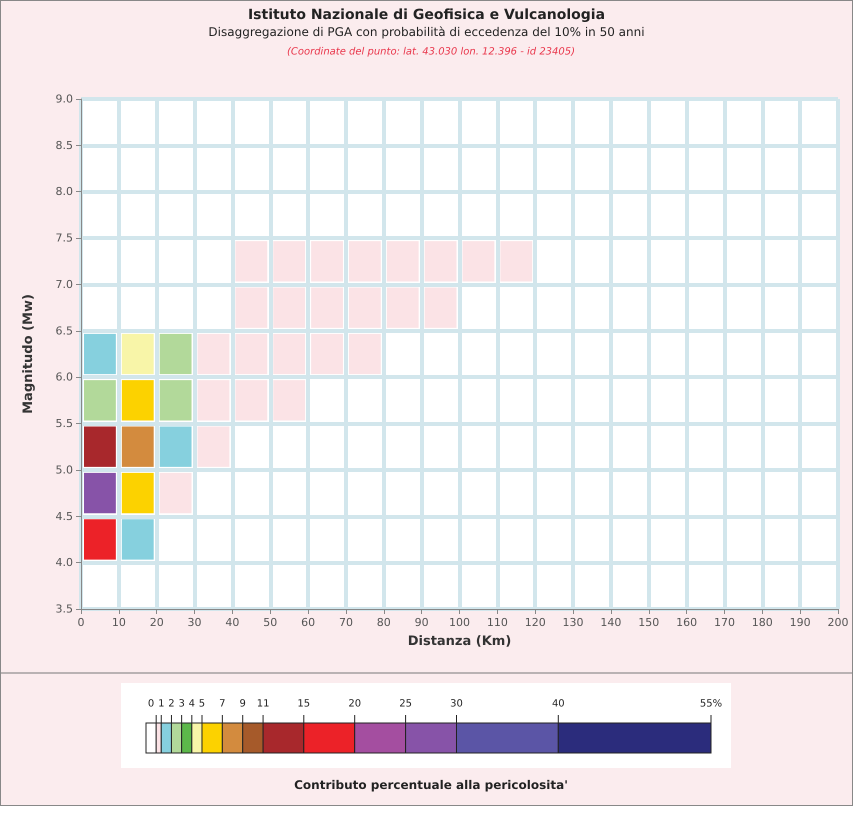 The height and width of the screenshot is (814, 853). What do you see at coordinates (426, 32) in the screenshot?
I see `chart-subtitle: Disaggregazione di PGA con probabilità di eccedenza del 10% in 50 anni` at bounding box center [426, 32].